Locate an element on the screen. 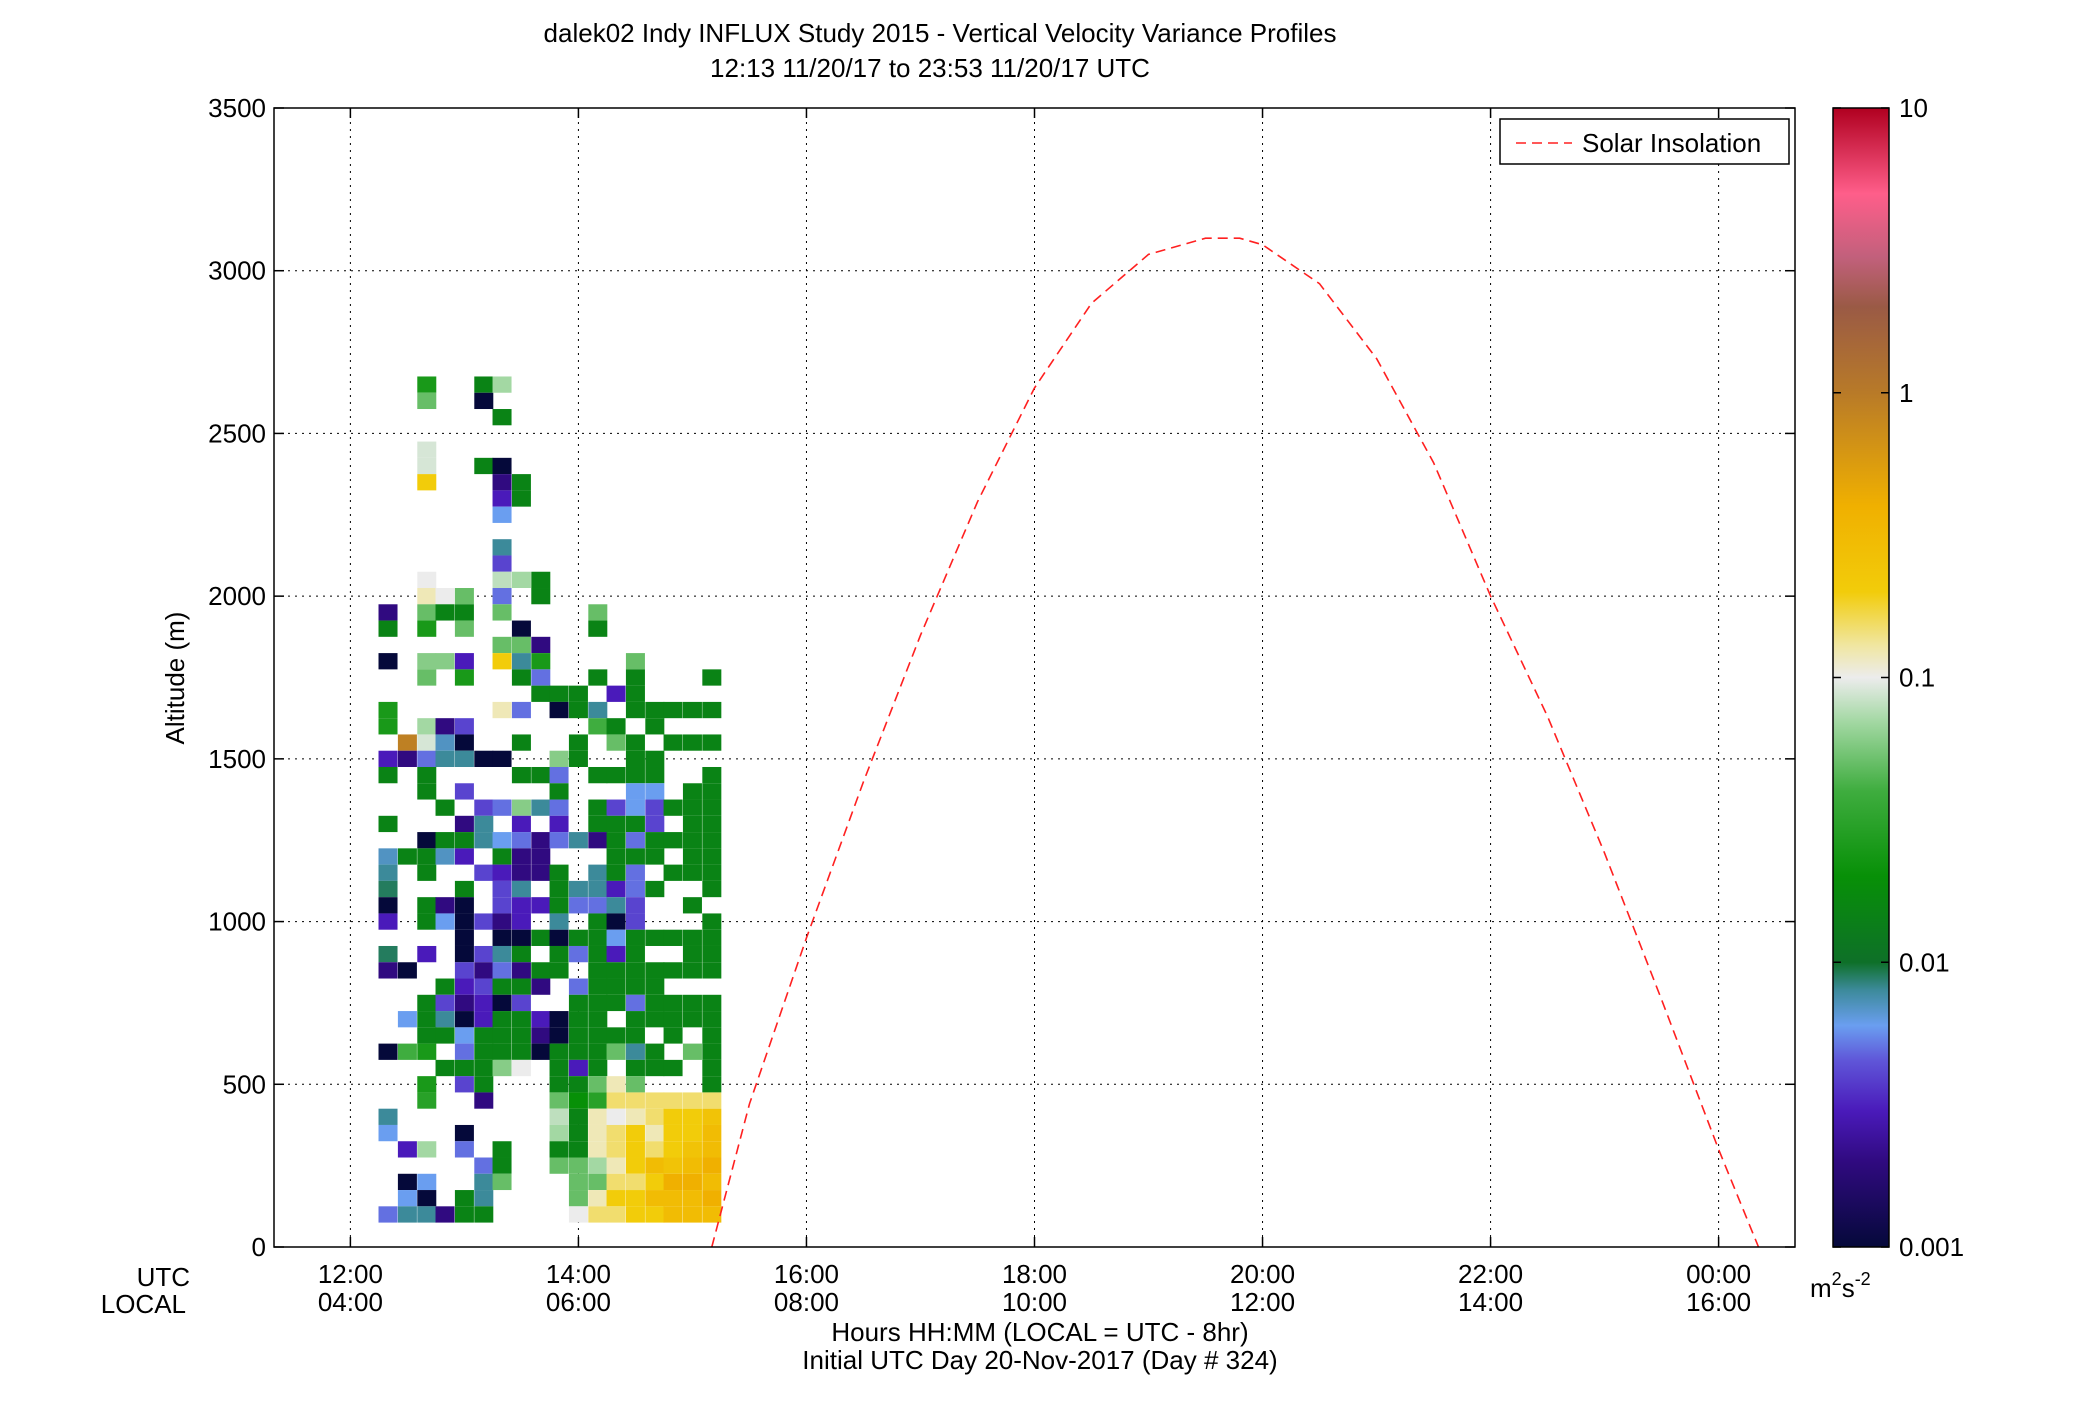 The width and height of the screenshot is (2098, 1425). x-tick-label-utc: 16:00 is located at coordinates (806, 1274).